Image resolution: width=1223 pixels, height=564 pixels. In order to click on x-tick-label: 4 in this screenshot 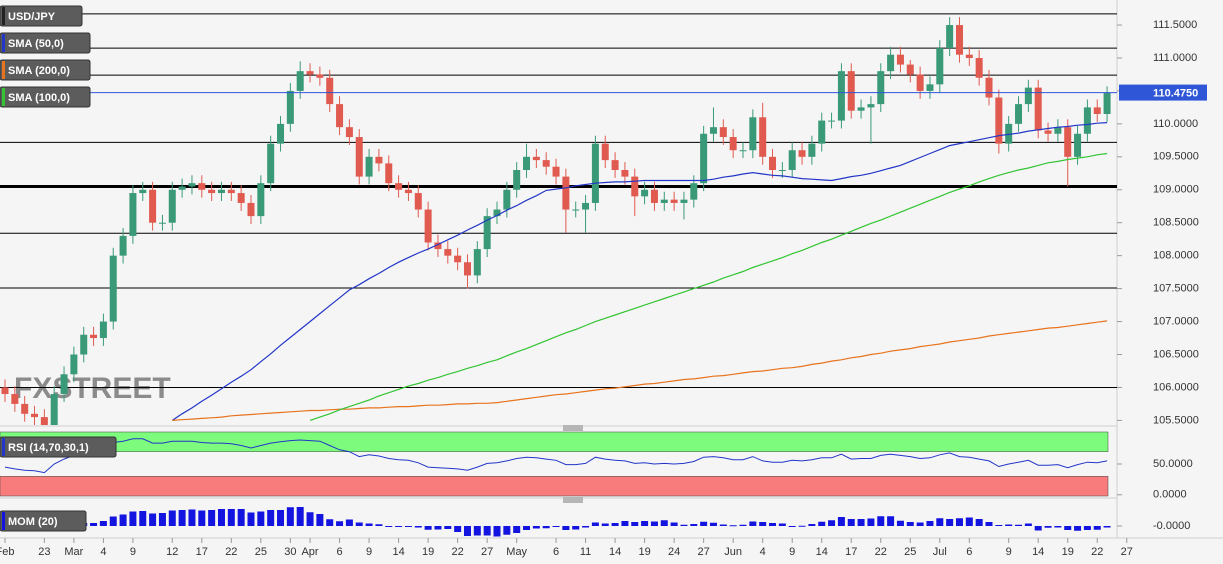, I will do `click(763, 552)`.